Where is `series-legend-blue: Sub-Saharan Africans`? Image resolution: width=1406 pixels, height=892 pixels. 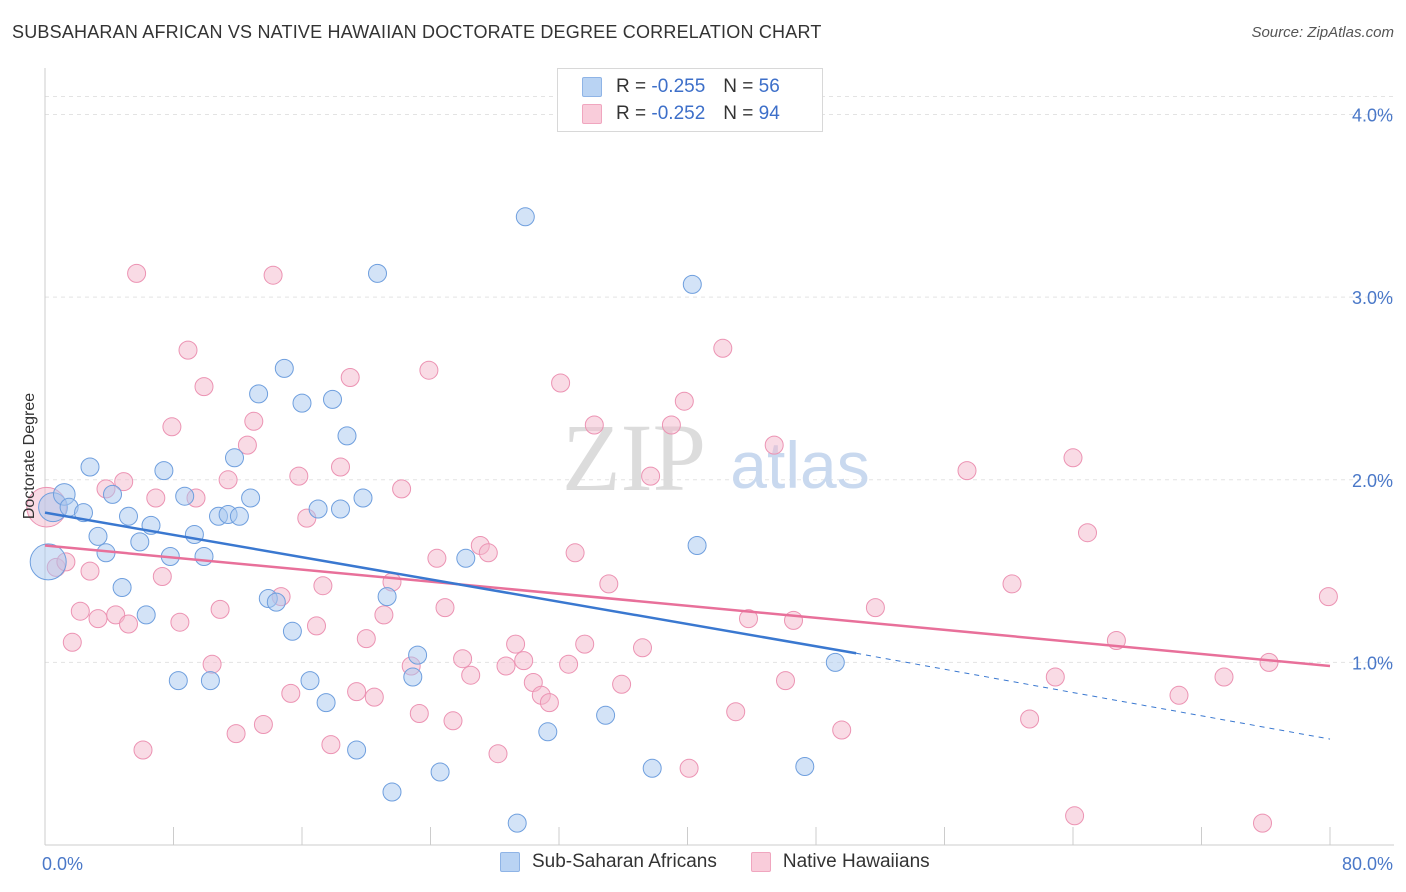
series-legend-blue: Sub-Saharan Africans is located at coordinates (608, 862).